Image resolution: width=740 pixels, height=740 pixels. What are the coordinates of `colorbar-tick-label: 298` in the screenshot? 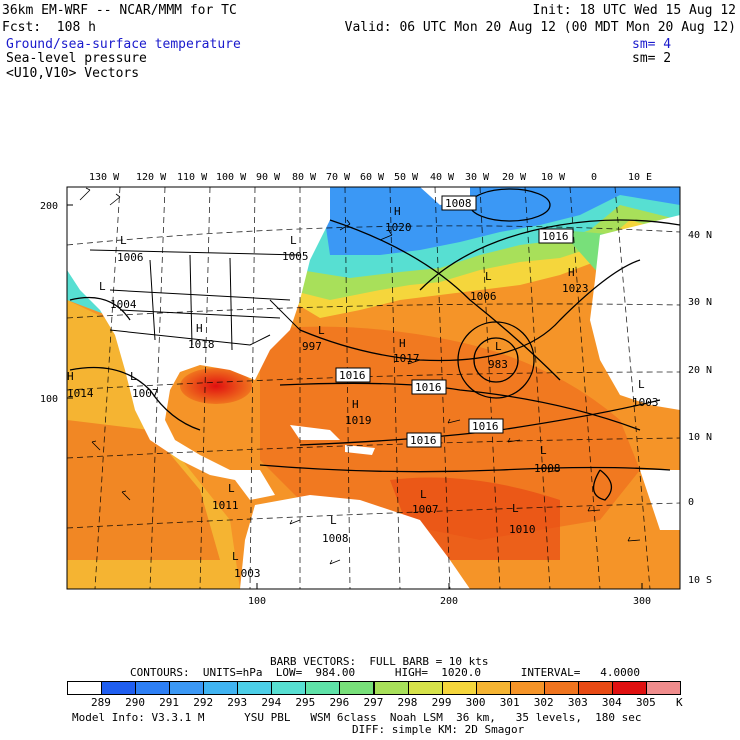 It's located at (407, 702).